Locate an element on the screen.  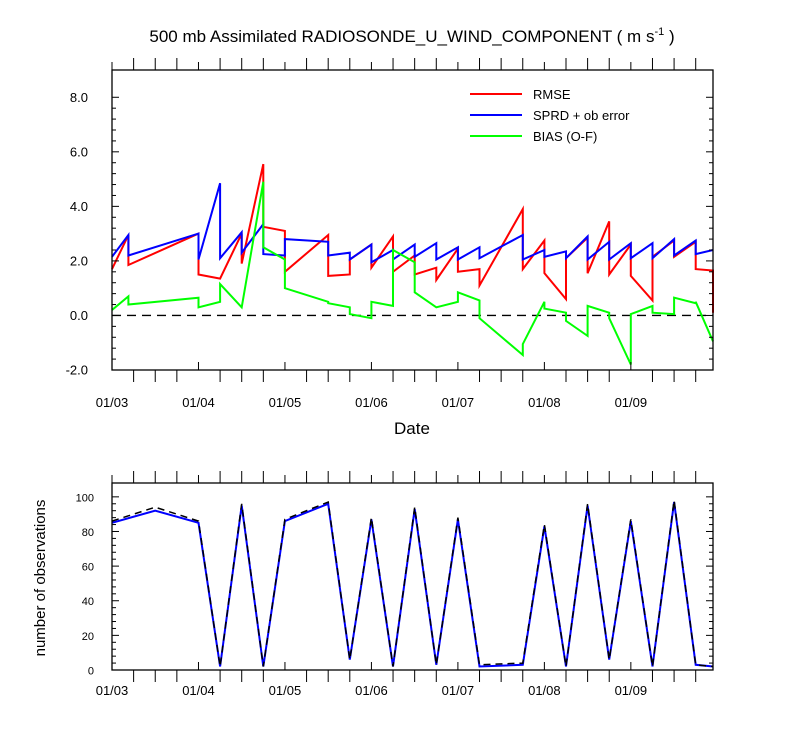
bottom-y-tick-label: 100 is located at coordinates (85, 498).